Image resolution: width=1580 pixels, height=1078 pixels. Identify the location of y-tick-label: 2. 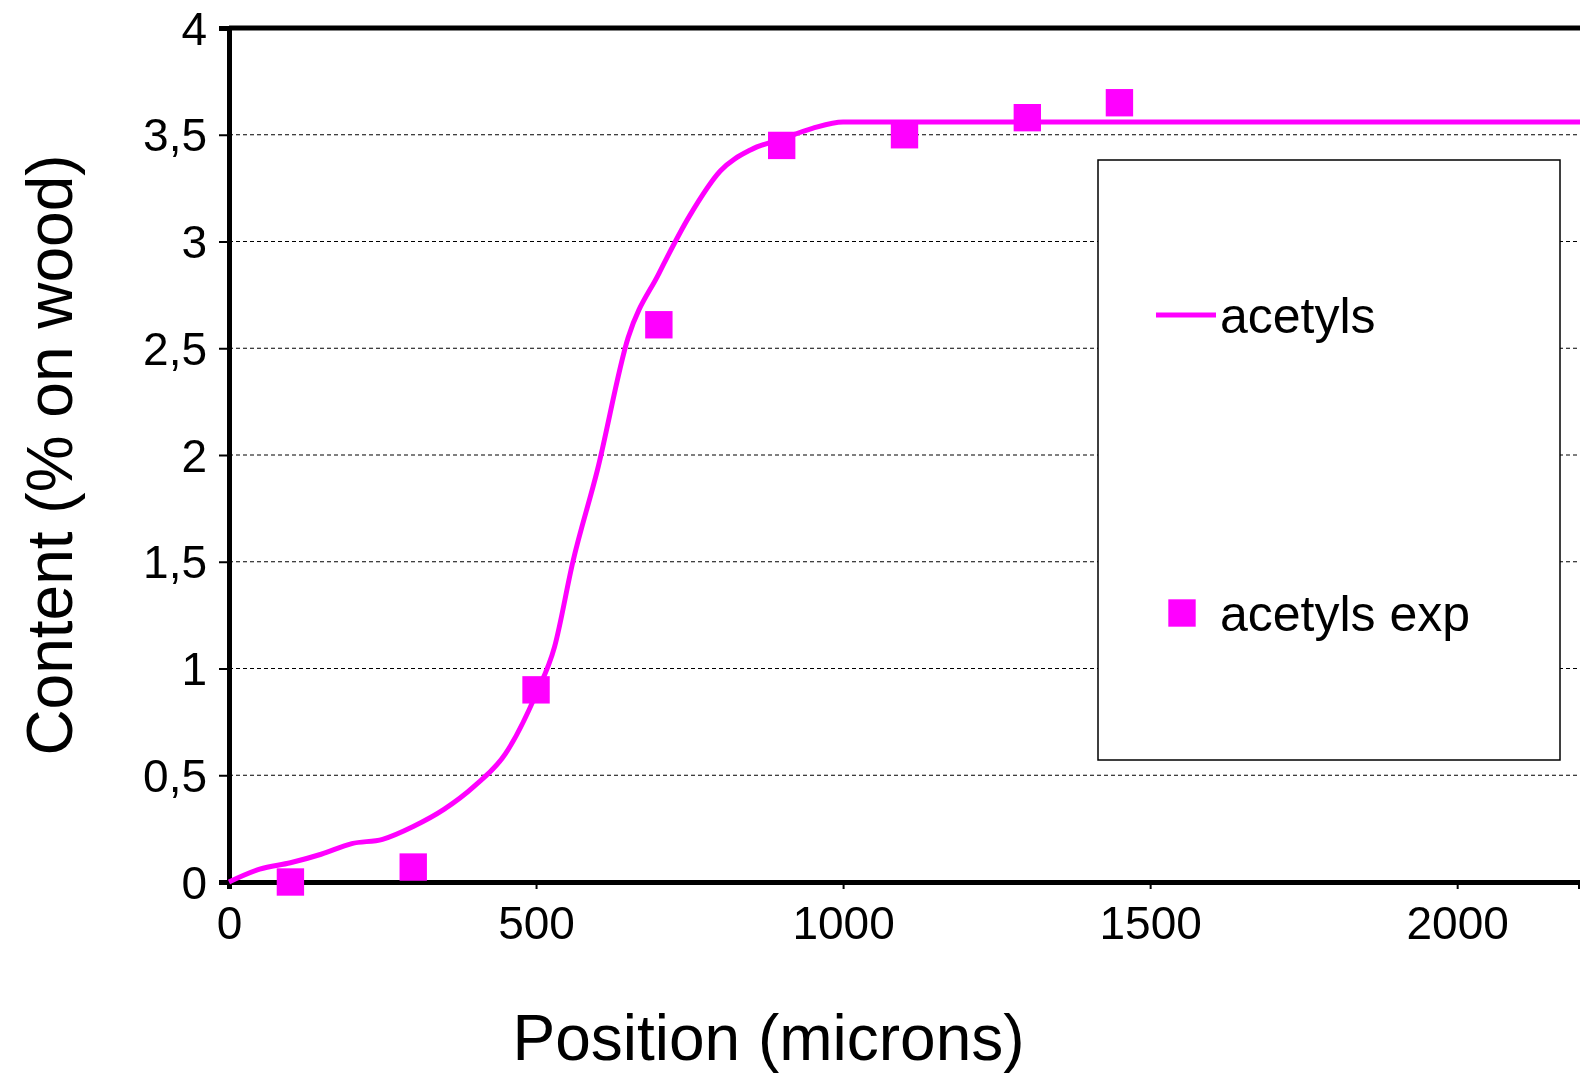
(194, 455).